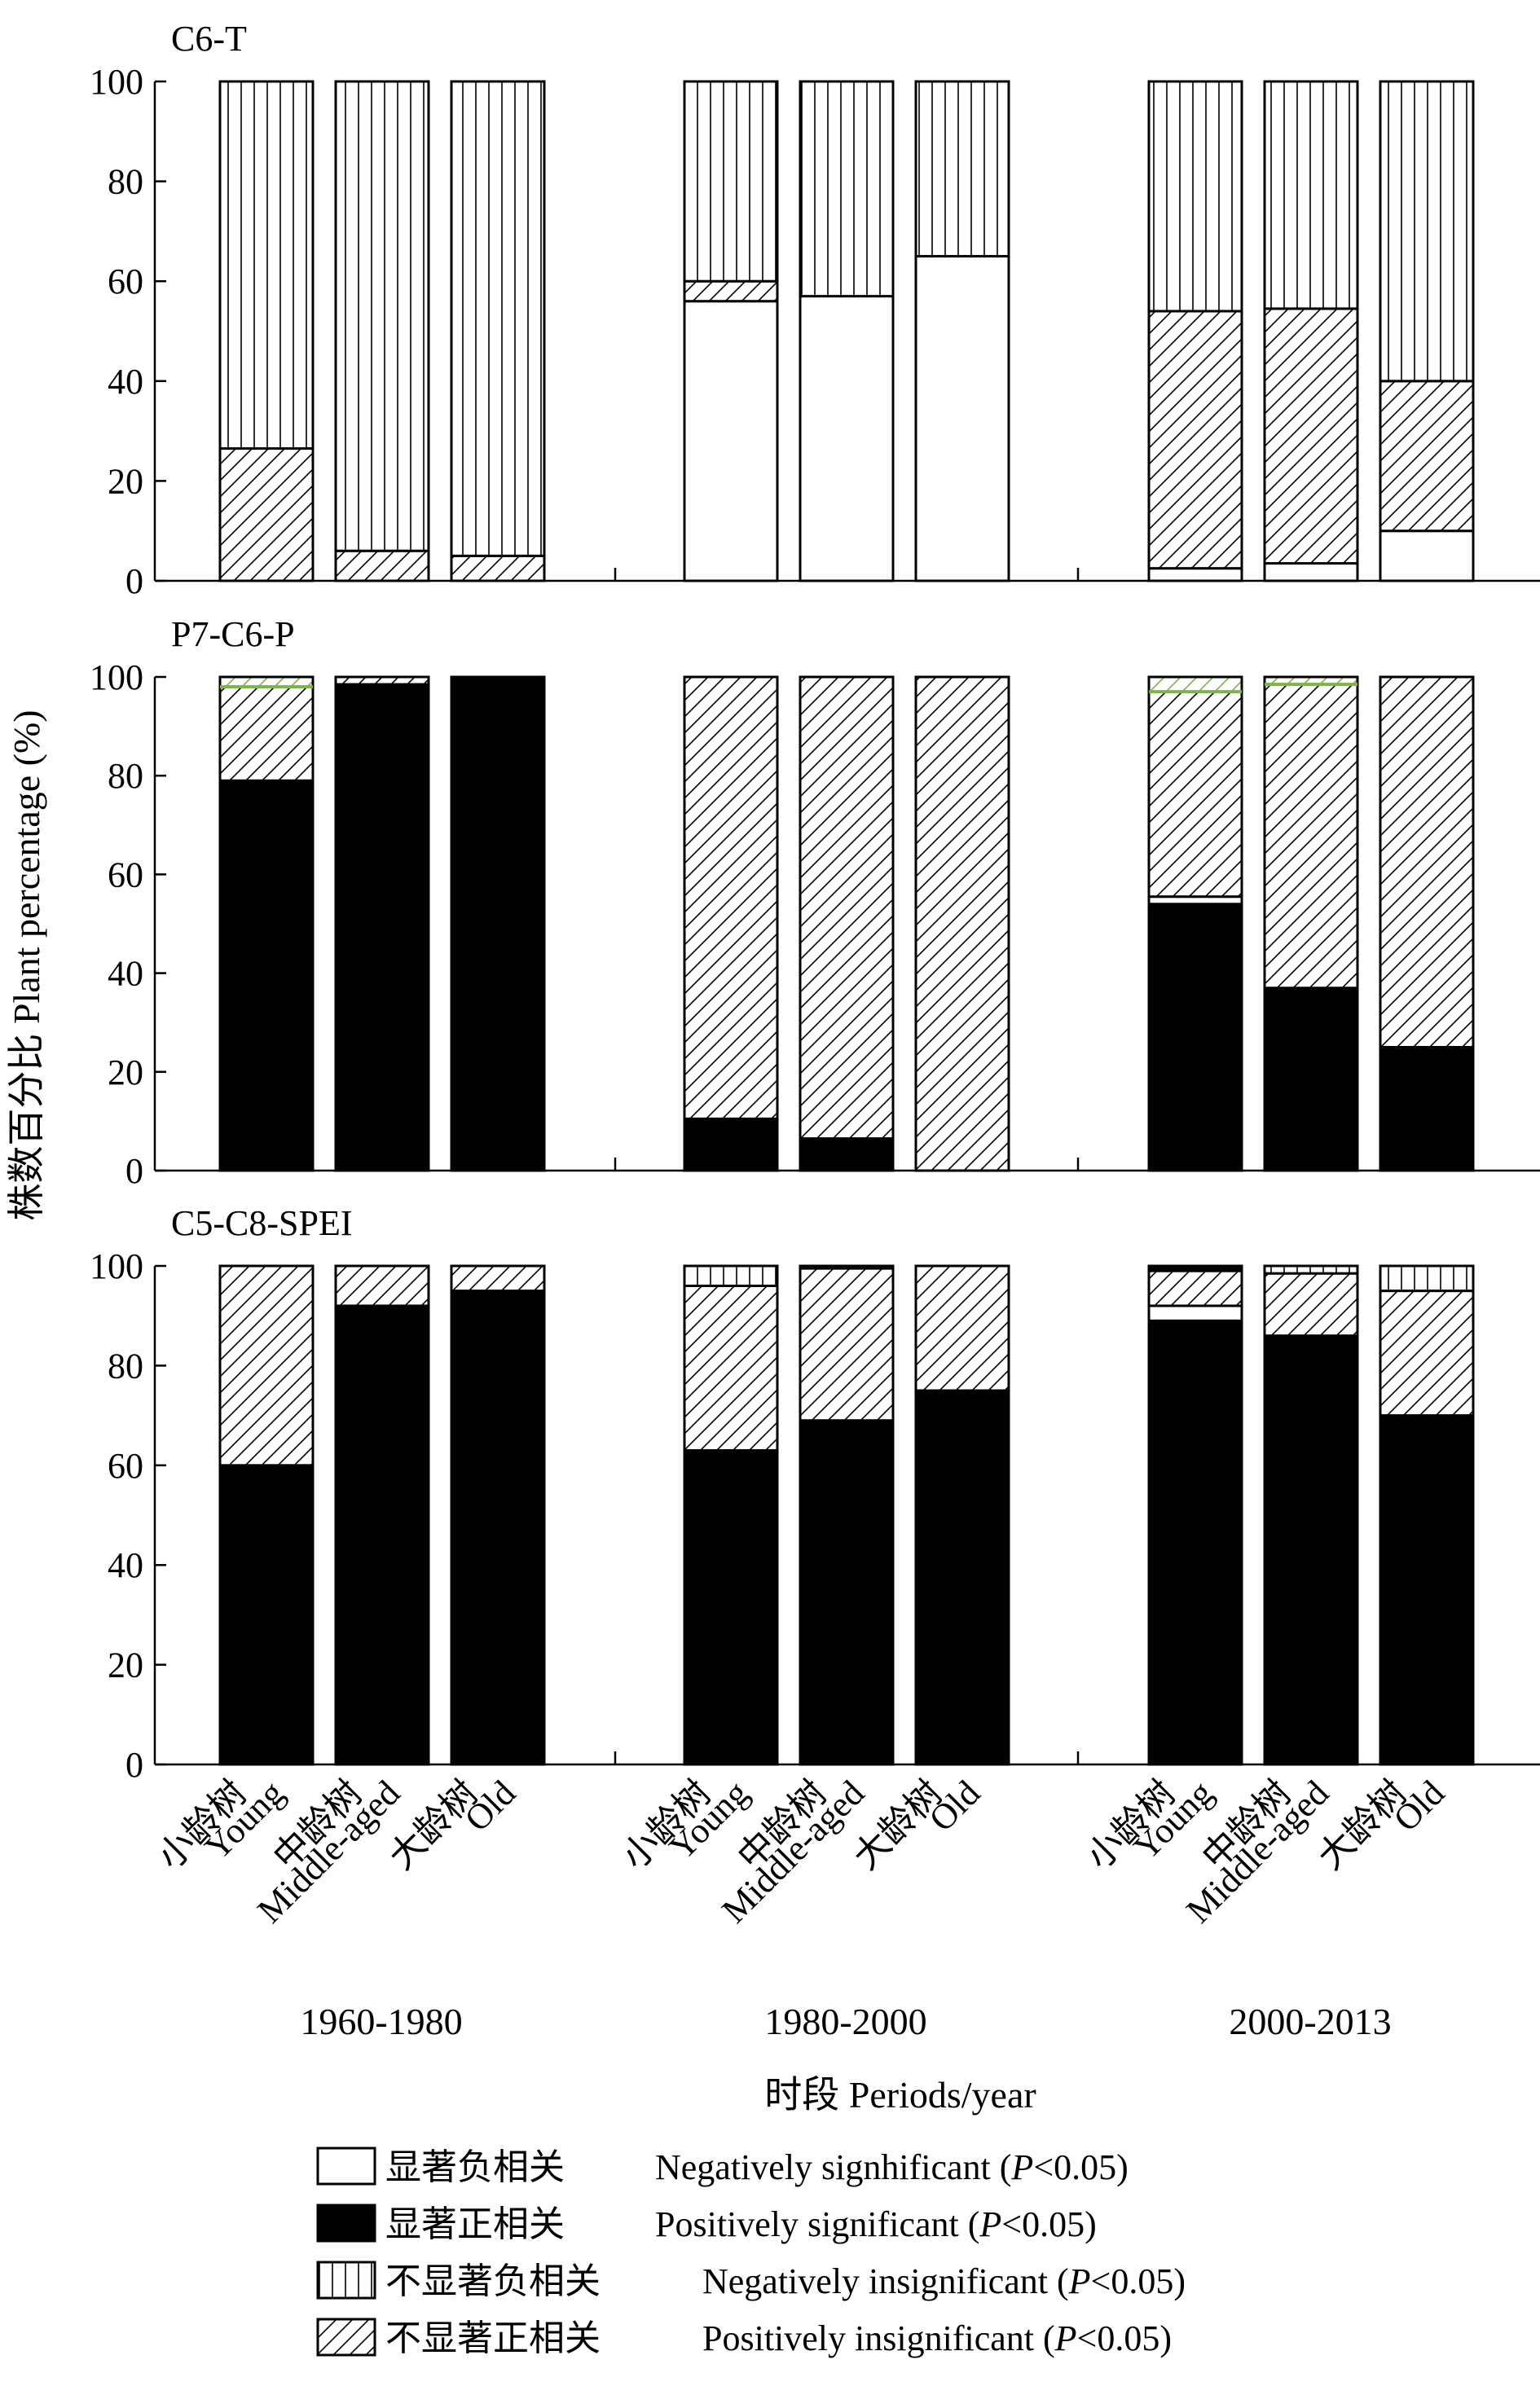 The image size is (1540, 2408). Describe the element at coordinates (1195, 684) in the screenshot. I see `bar-segment-green-hatch` at that location.